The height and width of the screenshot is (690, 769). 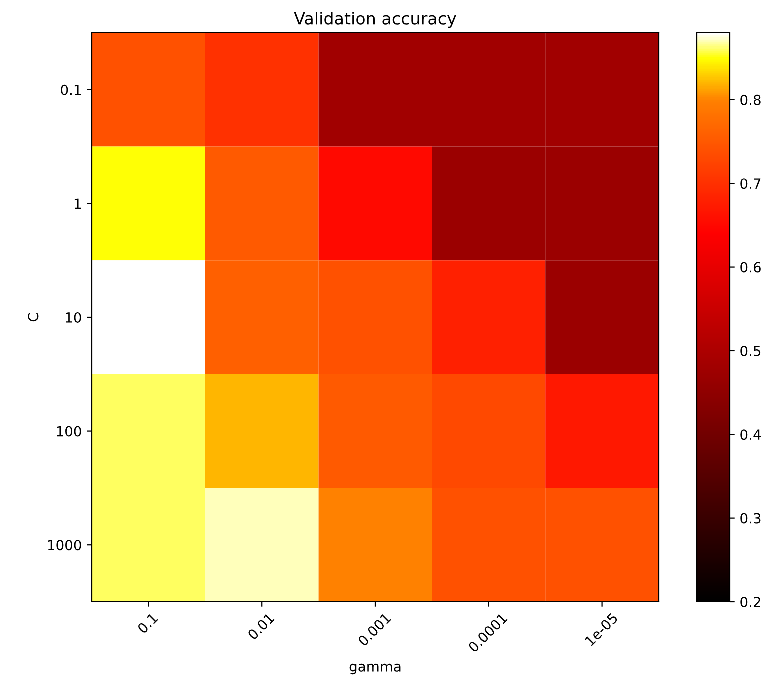 What do you see at coordinates (71, 90) in the screenshot?
I see `y-tick-label: 0.1` at bounding box center [71, 90].